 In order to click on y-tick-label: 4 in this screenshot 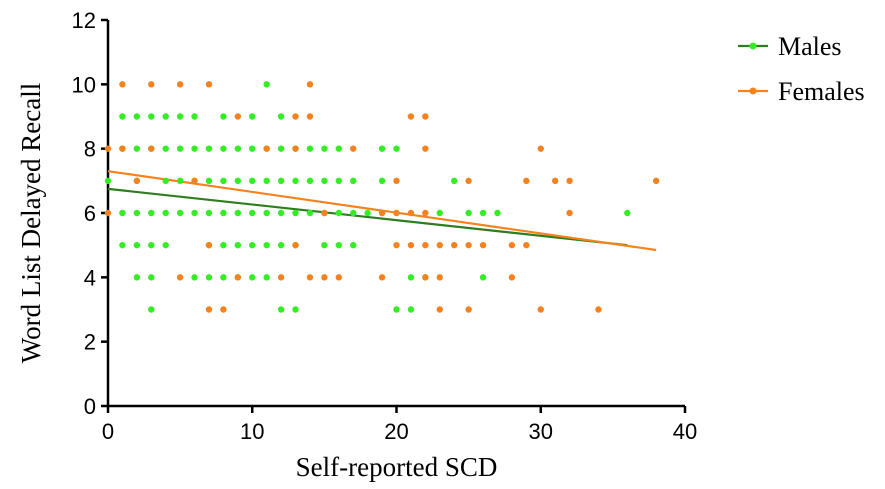, I will do `click(90, 277)`.